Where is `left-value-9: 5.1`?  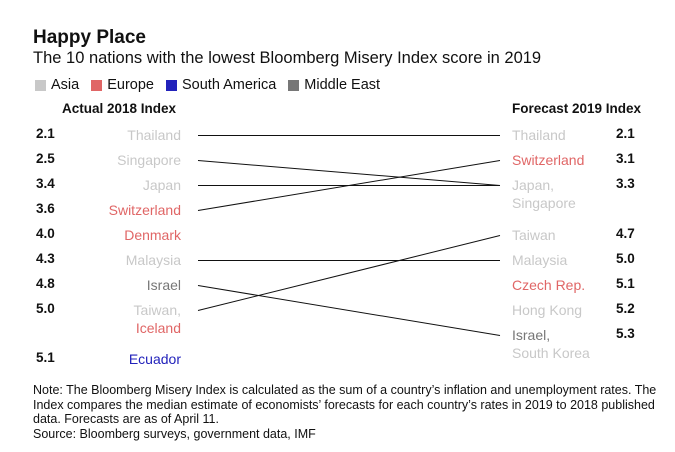
left-value-9: 5.1 is located at coordinates (45, 357).